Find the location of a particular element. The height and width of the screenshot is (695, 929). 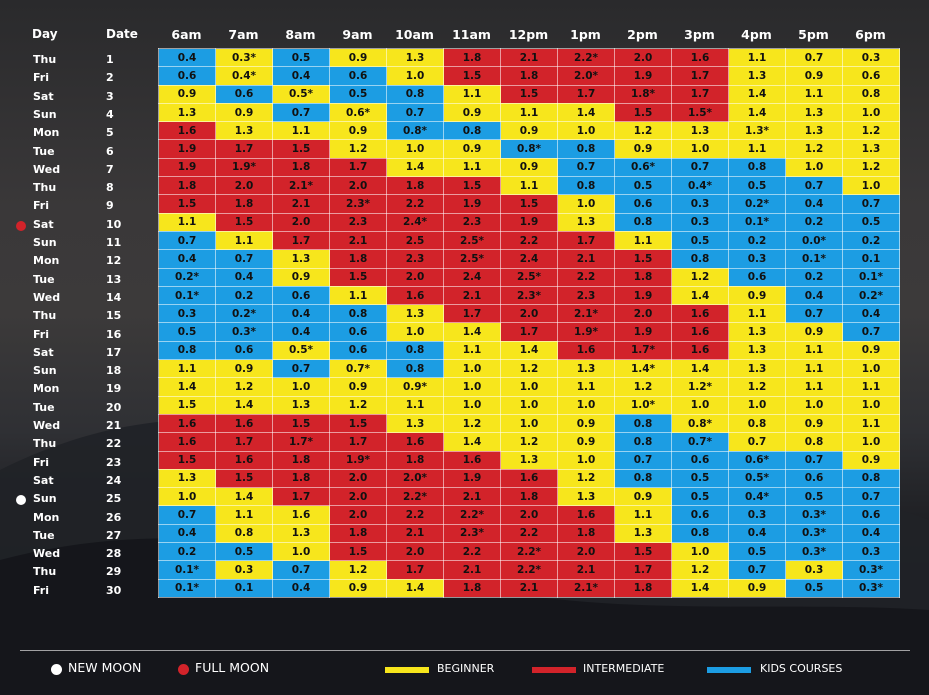

row-label: Mon 19 is located at coordinates (79, 389).